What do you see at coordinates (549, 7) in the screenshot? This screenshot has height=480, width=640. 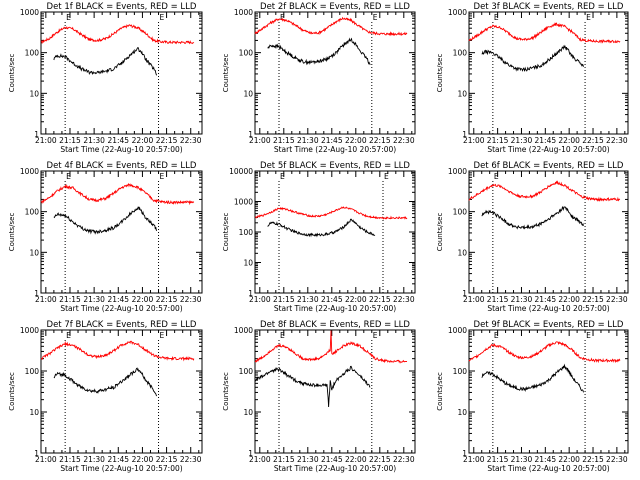 I see `panel-title: Det 3f BLACK = Events, RED = LLD` at bounding box center [549, 7].